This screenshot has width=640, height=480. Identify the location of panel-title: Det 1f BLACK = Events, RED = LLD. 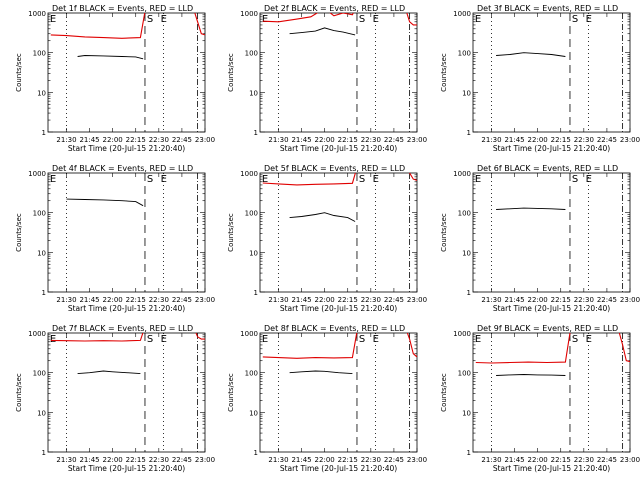
(122, 8).